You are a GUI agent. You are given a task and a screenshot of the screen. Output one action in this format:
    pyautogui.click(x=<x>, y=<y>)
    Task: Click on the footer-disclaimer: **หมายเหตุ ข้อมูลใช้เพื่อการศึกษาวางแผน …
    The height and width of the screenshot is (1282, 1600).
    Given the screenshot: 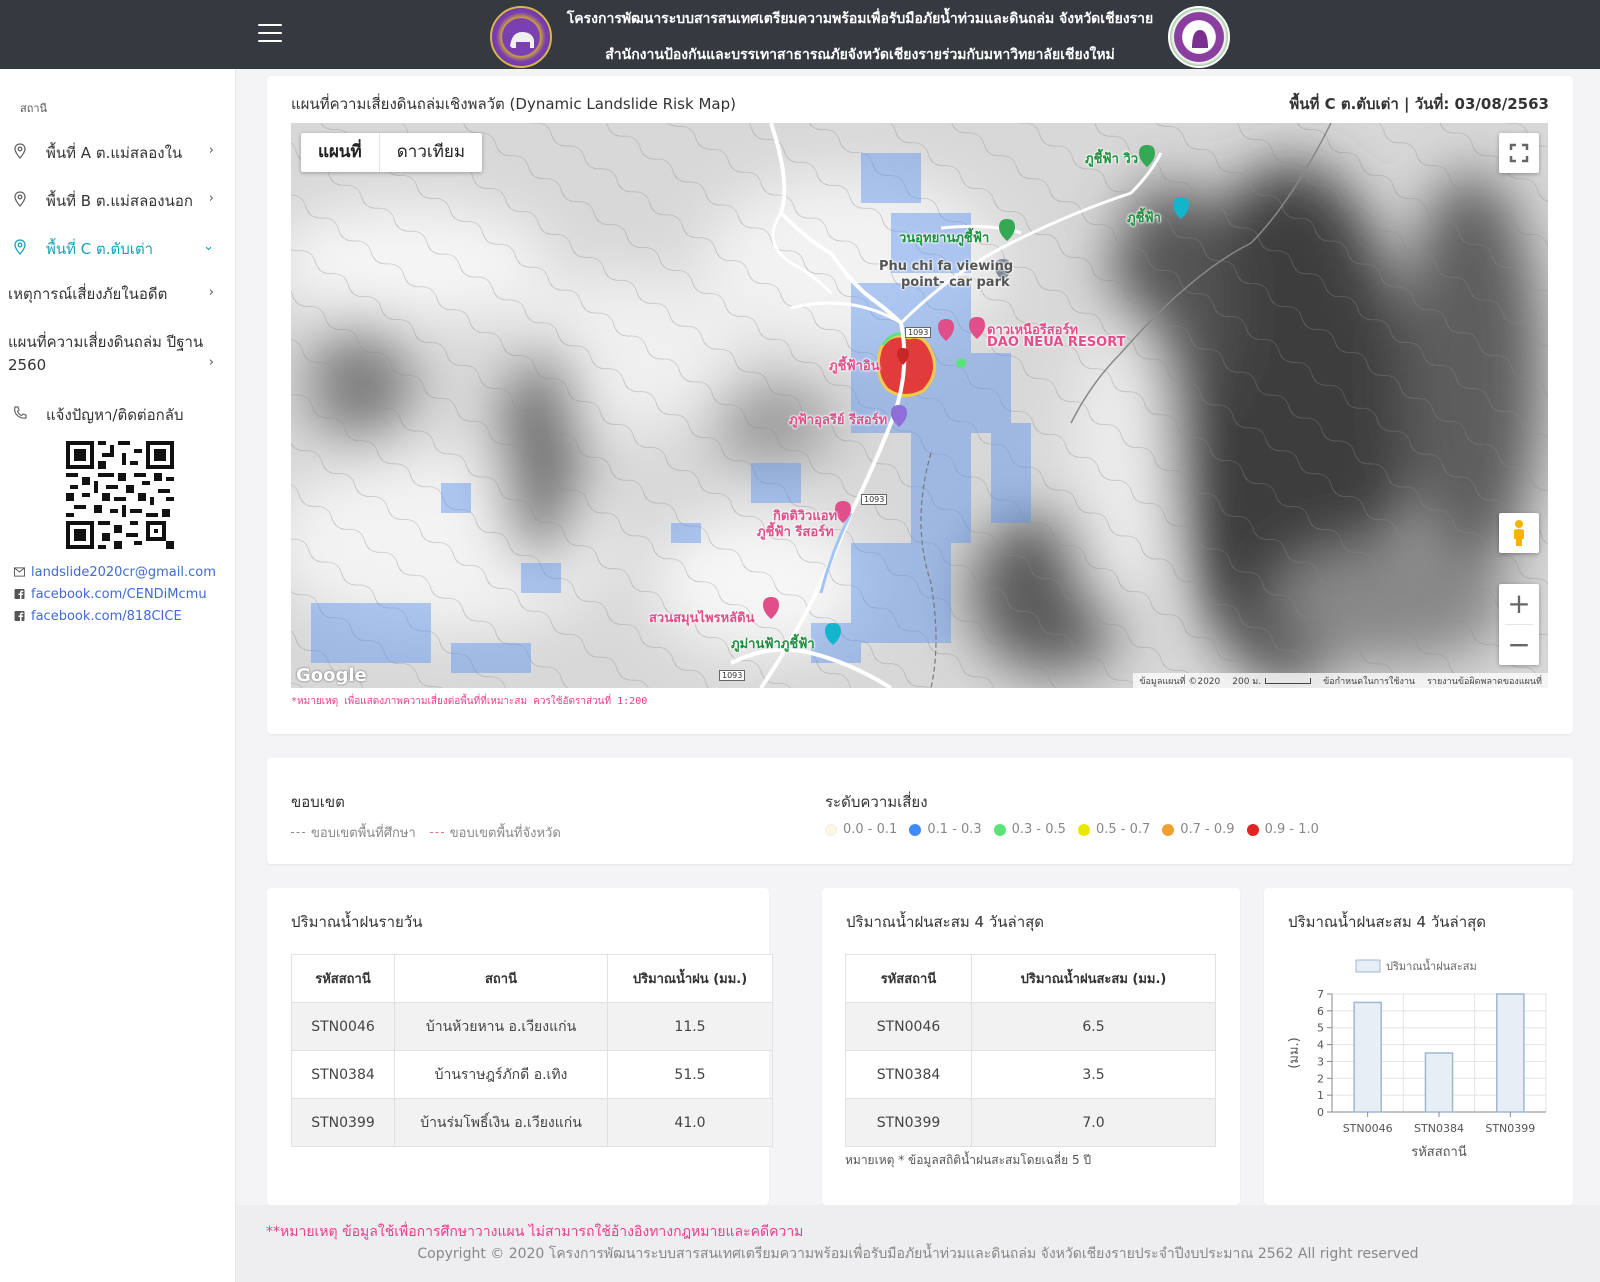 What is the action you would take?
    pyautogui.click(x=535, y=1232)
    